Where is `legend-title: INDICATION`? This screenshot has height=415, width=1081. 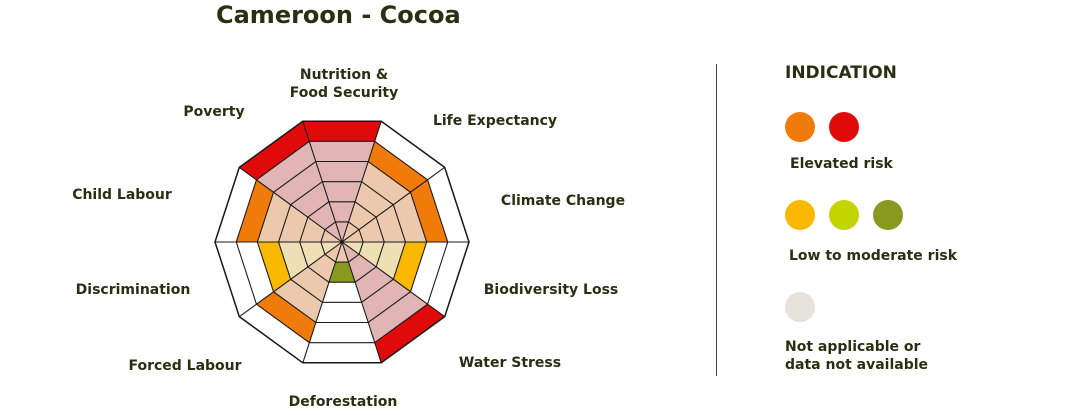
legend-title: INDICATION is located at coordinates (841, 73).